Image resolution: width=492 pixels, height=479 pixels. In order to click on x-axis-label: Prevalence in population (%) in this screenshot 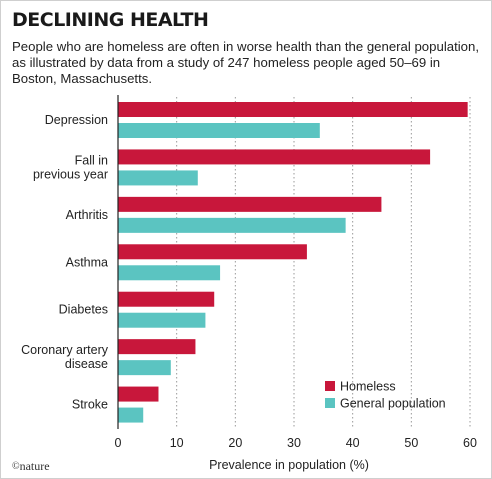, I will do `click(289, 465)`.